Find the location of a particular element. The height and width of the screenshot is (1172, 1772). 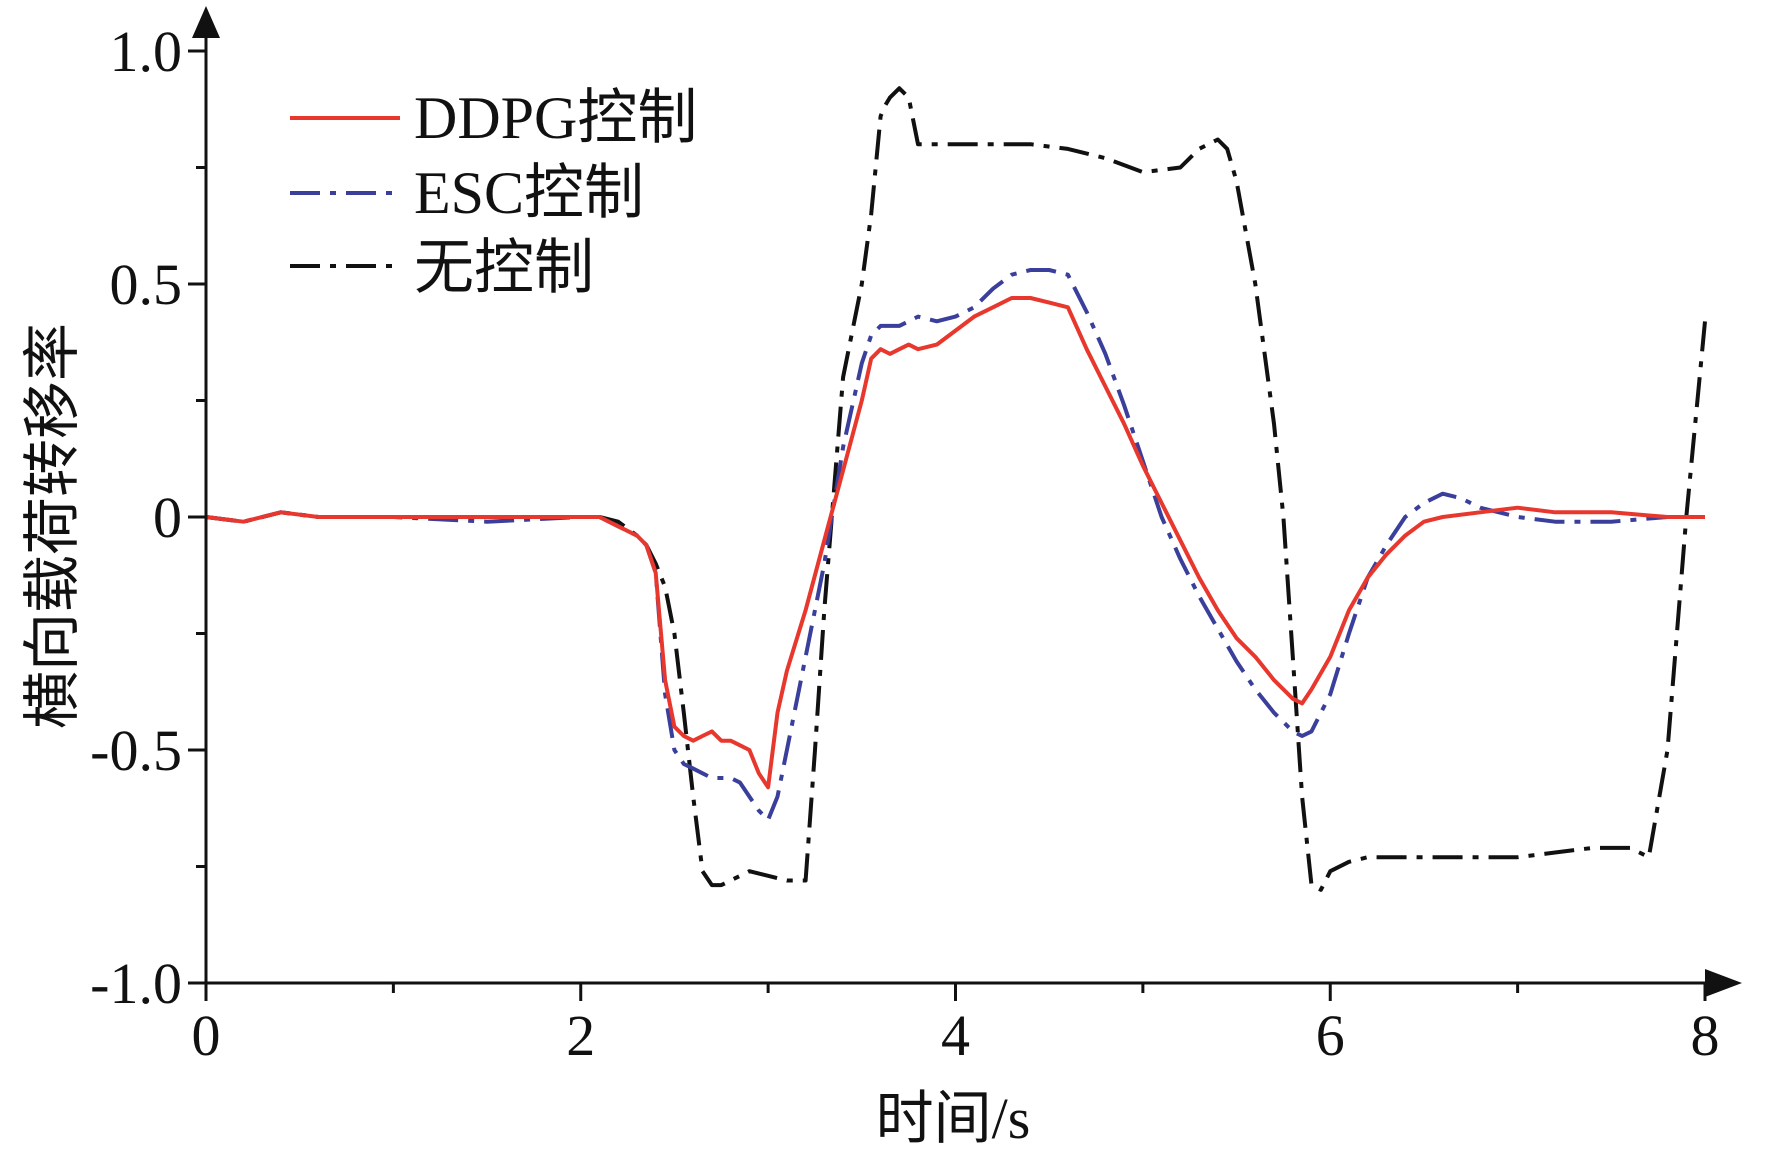

x-axis-title: 时间/s is located at coordinates (953, 1118).